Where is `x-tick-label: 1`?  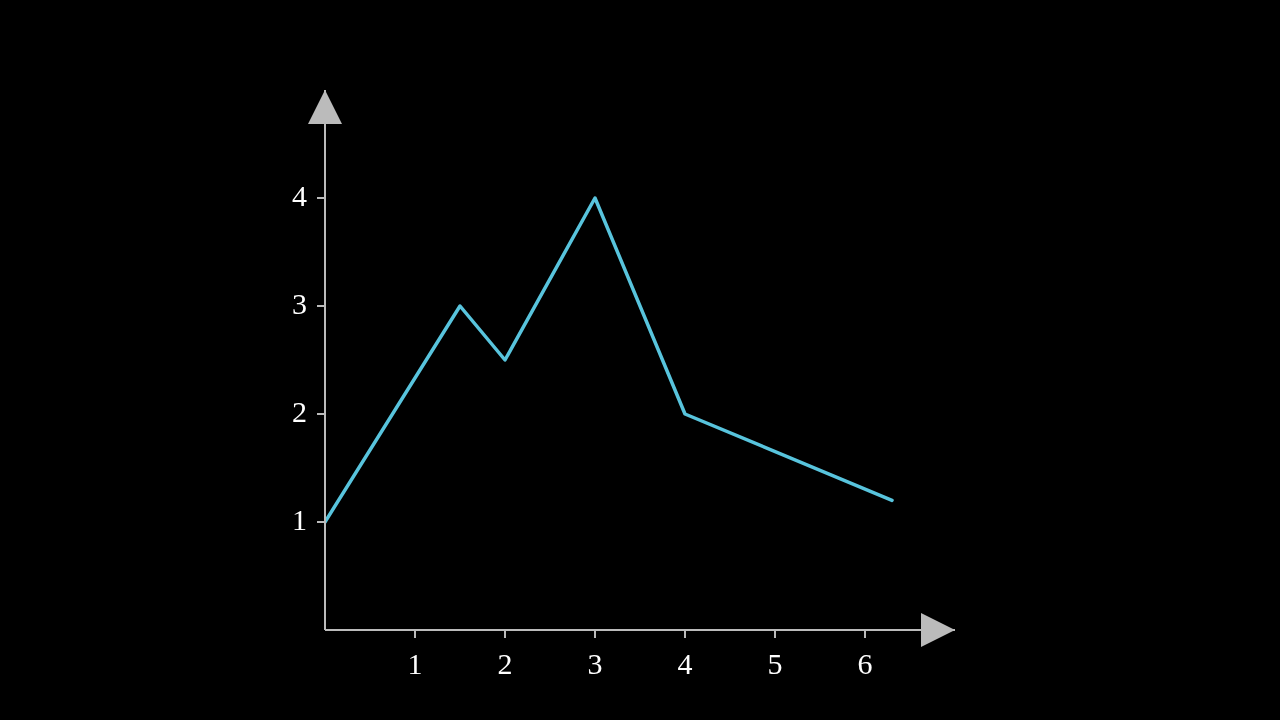 x-tick-label: 1 is located at coordinates (415, 663).